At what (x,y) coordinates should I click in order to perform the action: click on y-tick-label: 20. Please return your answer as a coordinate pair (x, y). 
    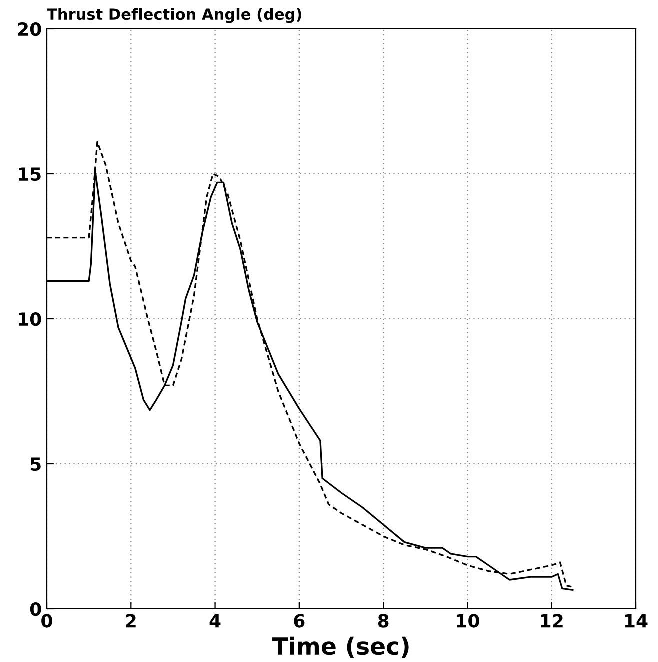
    Looking at the image, I should click on (30, 29).